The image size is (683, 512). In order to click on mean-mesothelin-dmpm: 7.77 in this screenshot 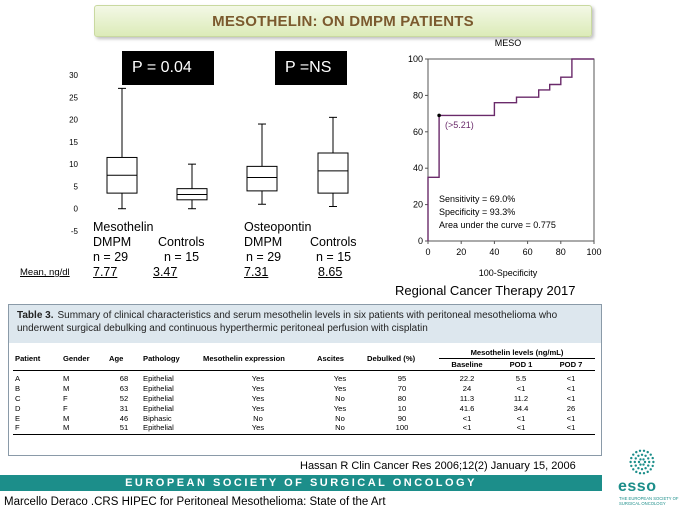, I will do `click(105, 272)`.